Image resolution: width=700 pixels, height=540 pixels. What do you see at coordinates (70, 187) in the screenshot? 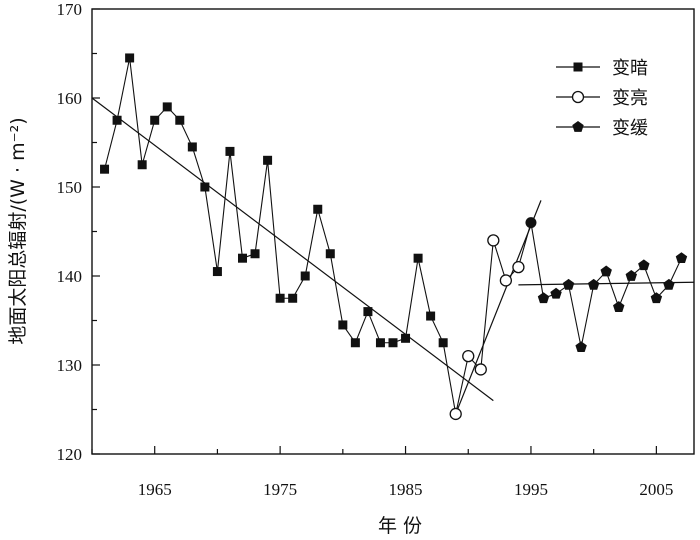
I see `y-tick-label: 150` at bounding box center [70, 187].